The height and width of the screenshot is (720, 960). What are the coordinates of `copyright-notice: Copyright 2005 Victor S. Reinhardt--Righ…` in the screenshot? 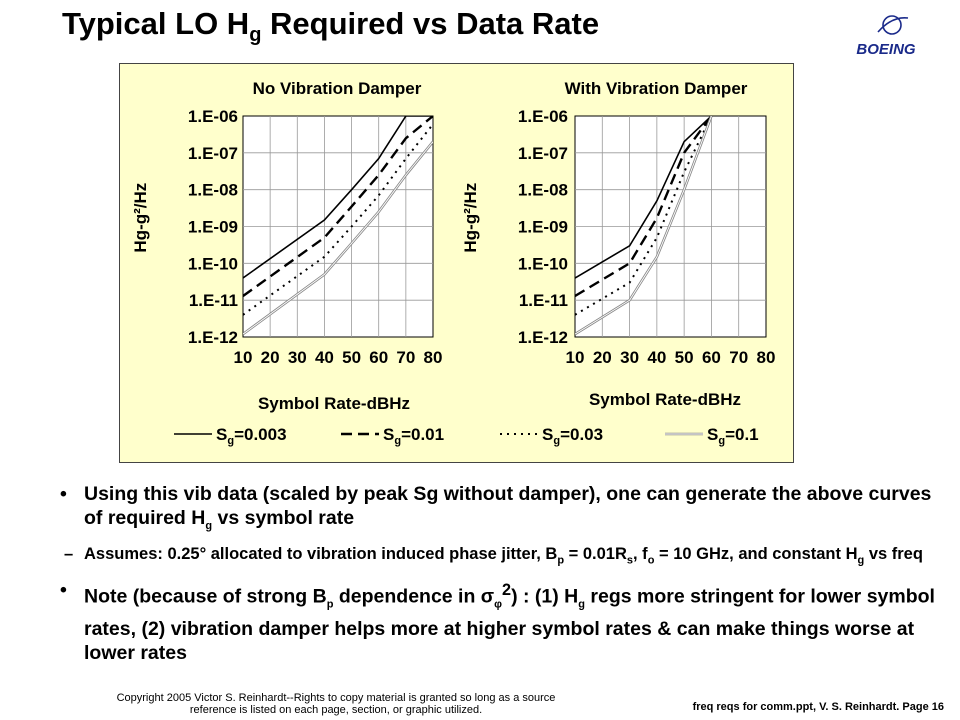 It's located at (336, 704).